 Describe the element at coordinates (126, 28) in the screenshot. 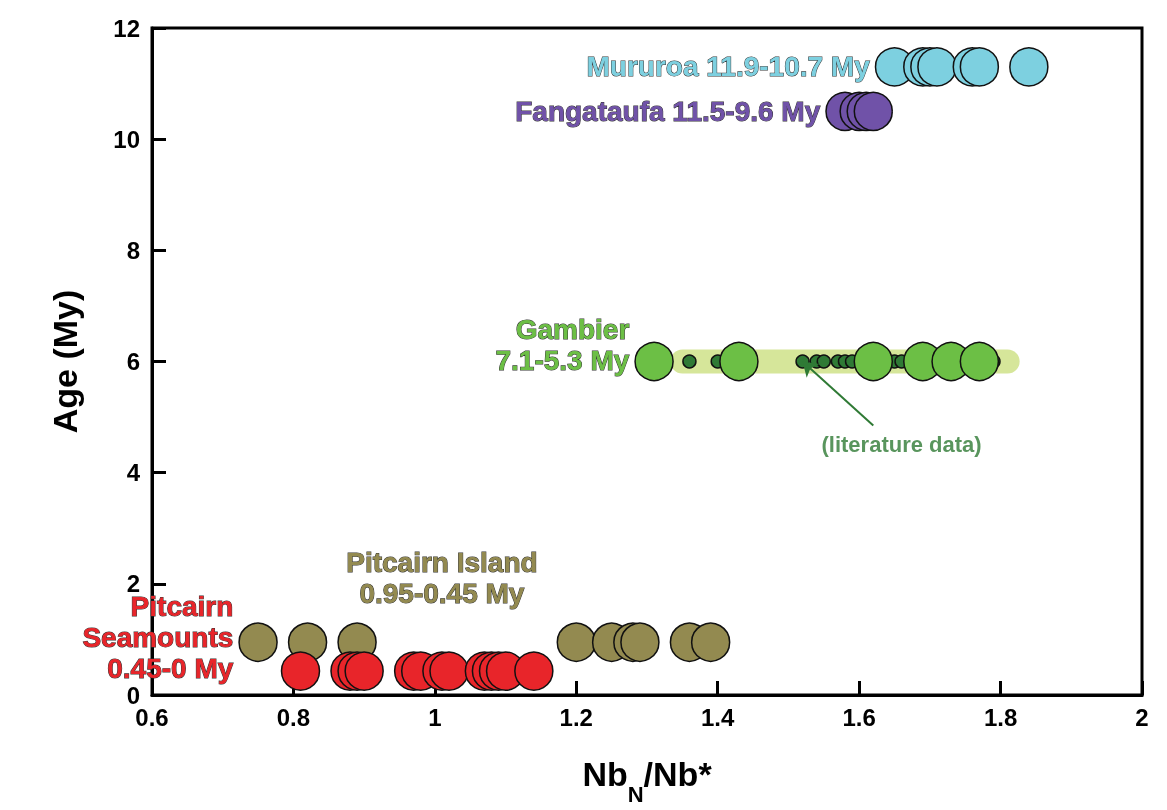

I see `y-tick-label: 12` at that location.